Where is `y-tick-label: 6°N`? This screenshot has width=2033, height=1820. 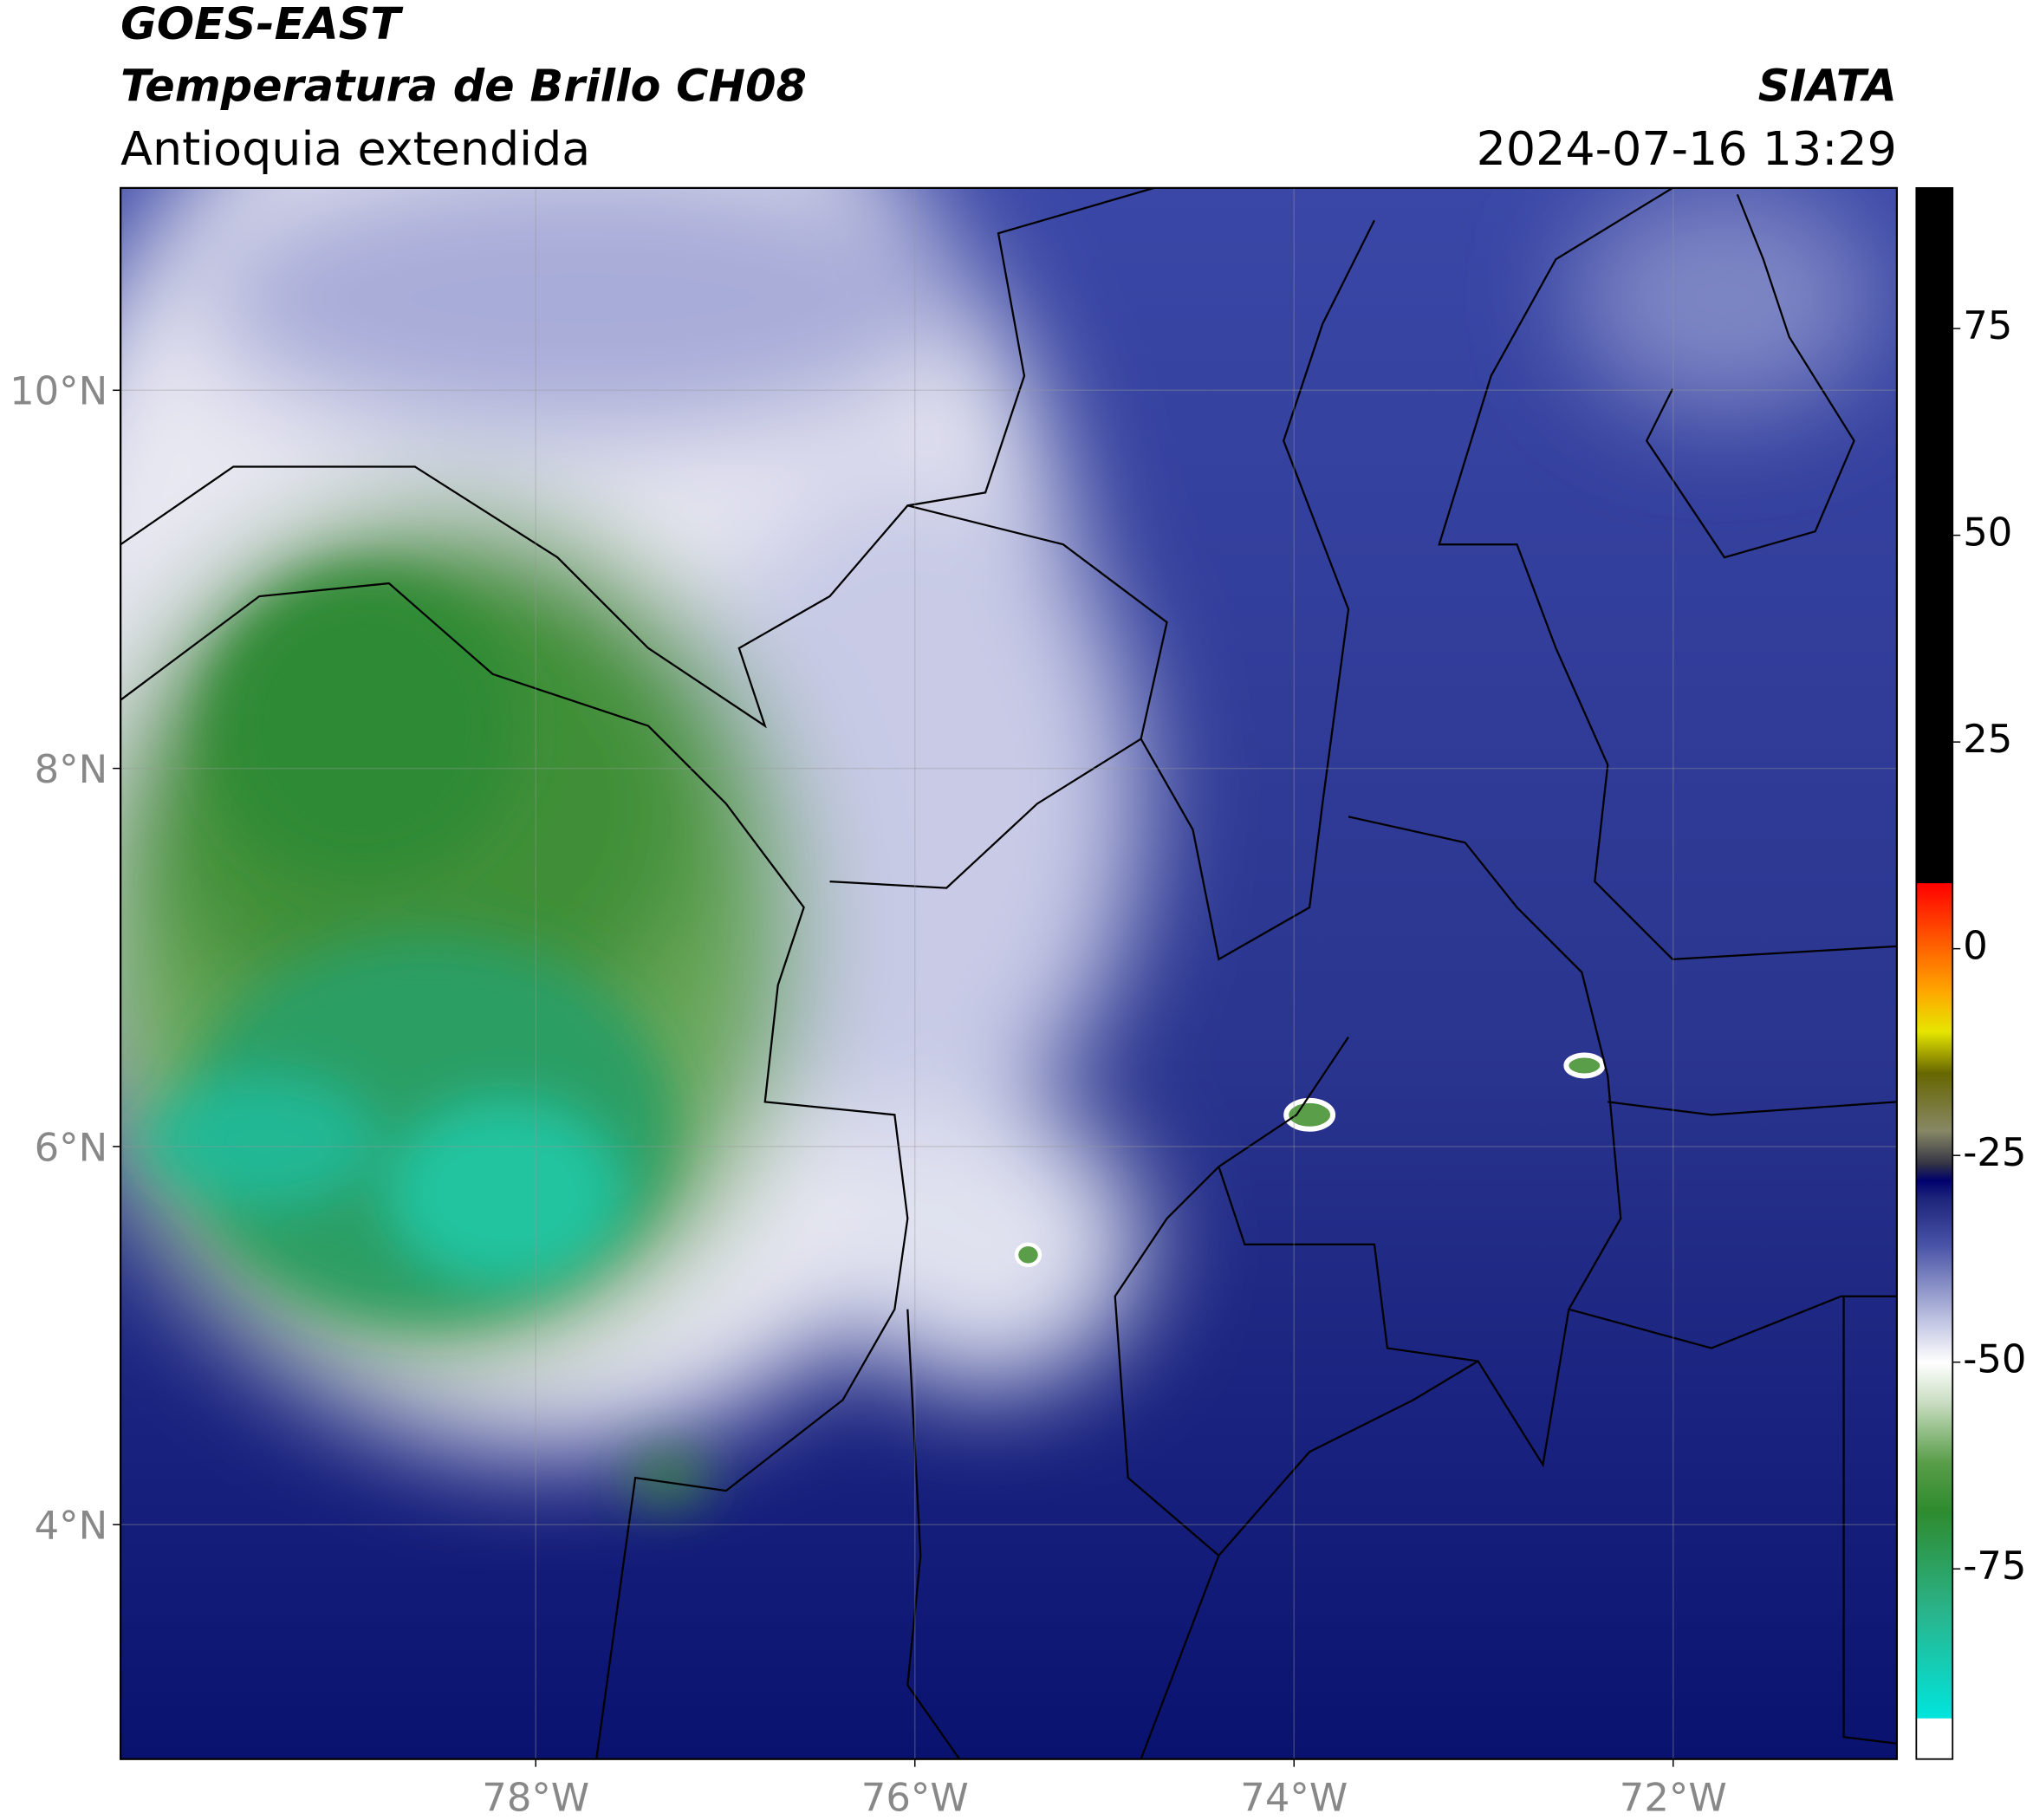
y-tick-label: 6°N is located at coordinates (71, 1147).